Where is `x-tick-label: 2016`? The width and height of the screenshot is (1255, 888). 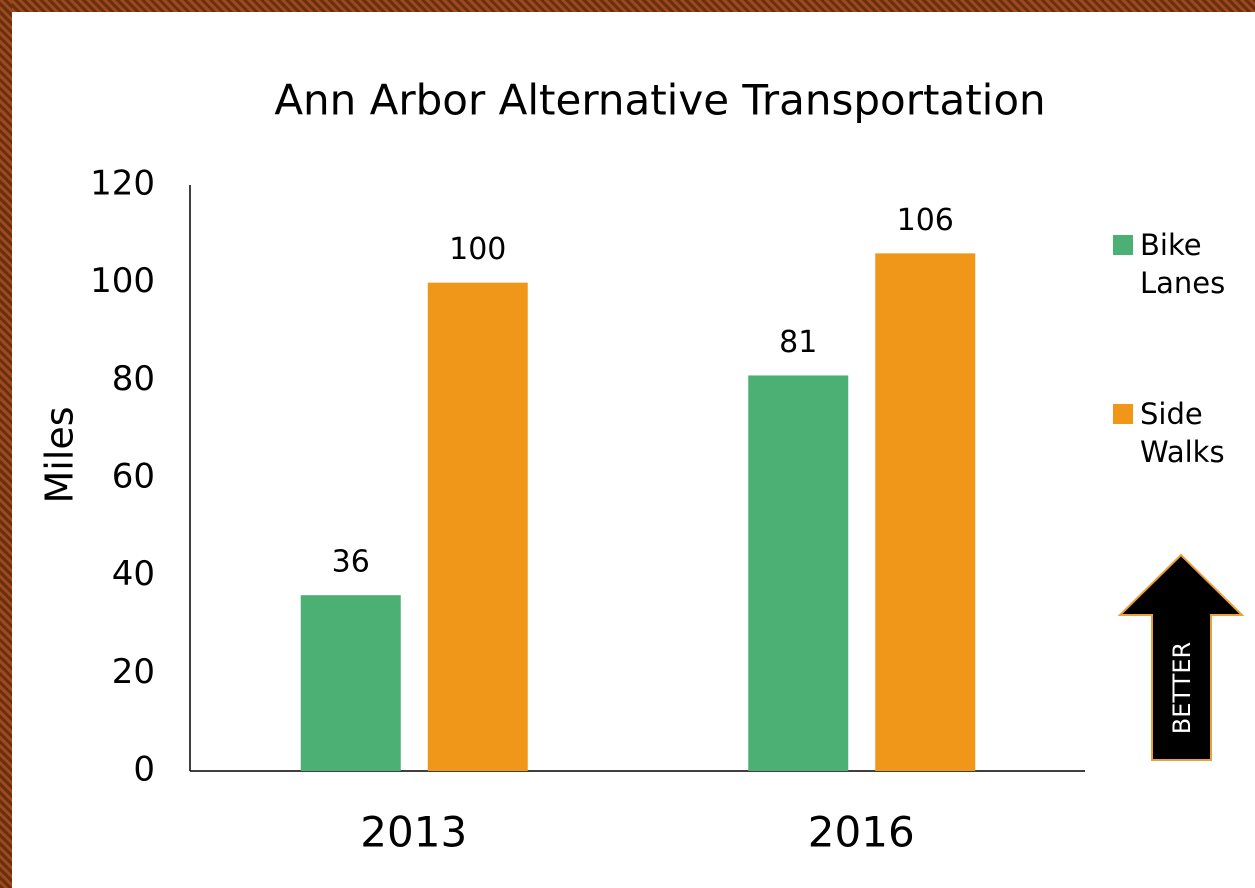
x-tick-label: 2016 is located at coordinates (861, 832).